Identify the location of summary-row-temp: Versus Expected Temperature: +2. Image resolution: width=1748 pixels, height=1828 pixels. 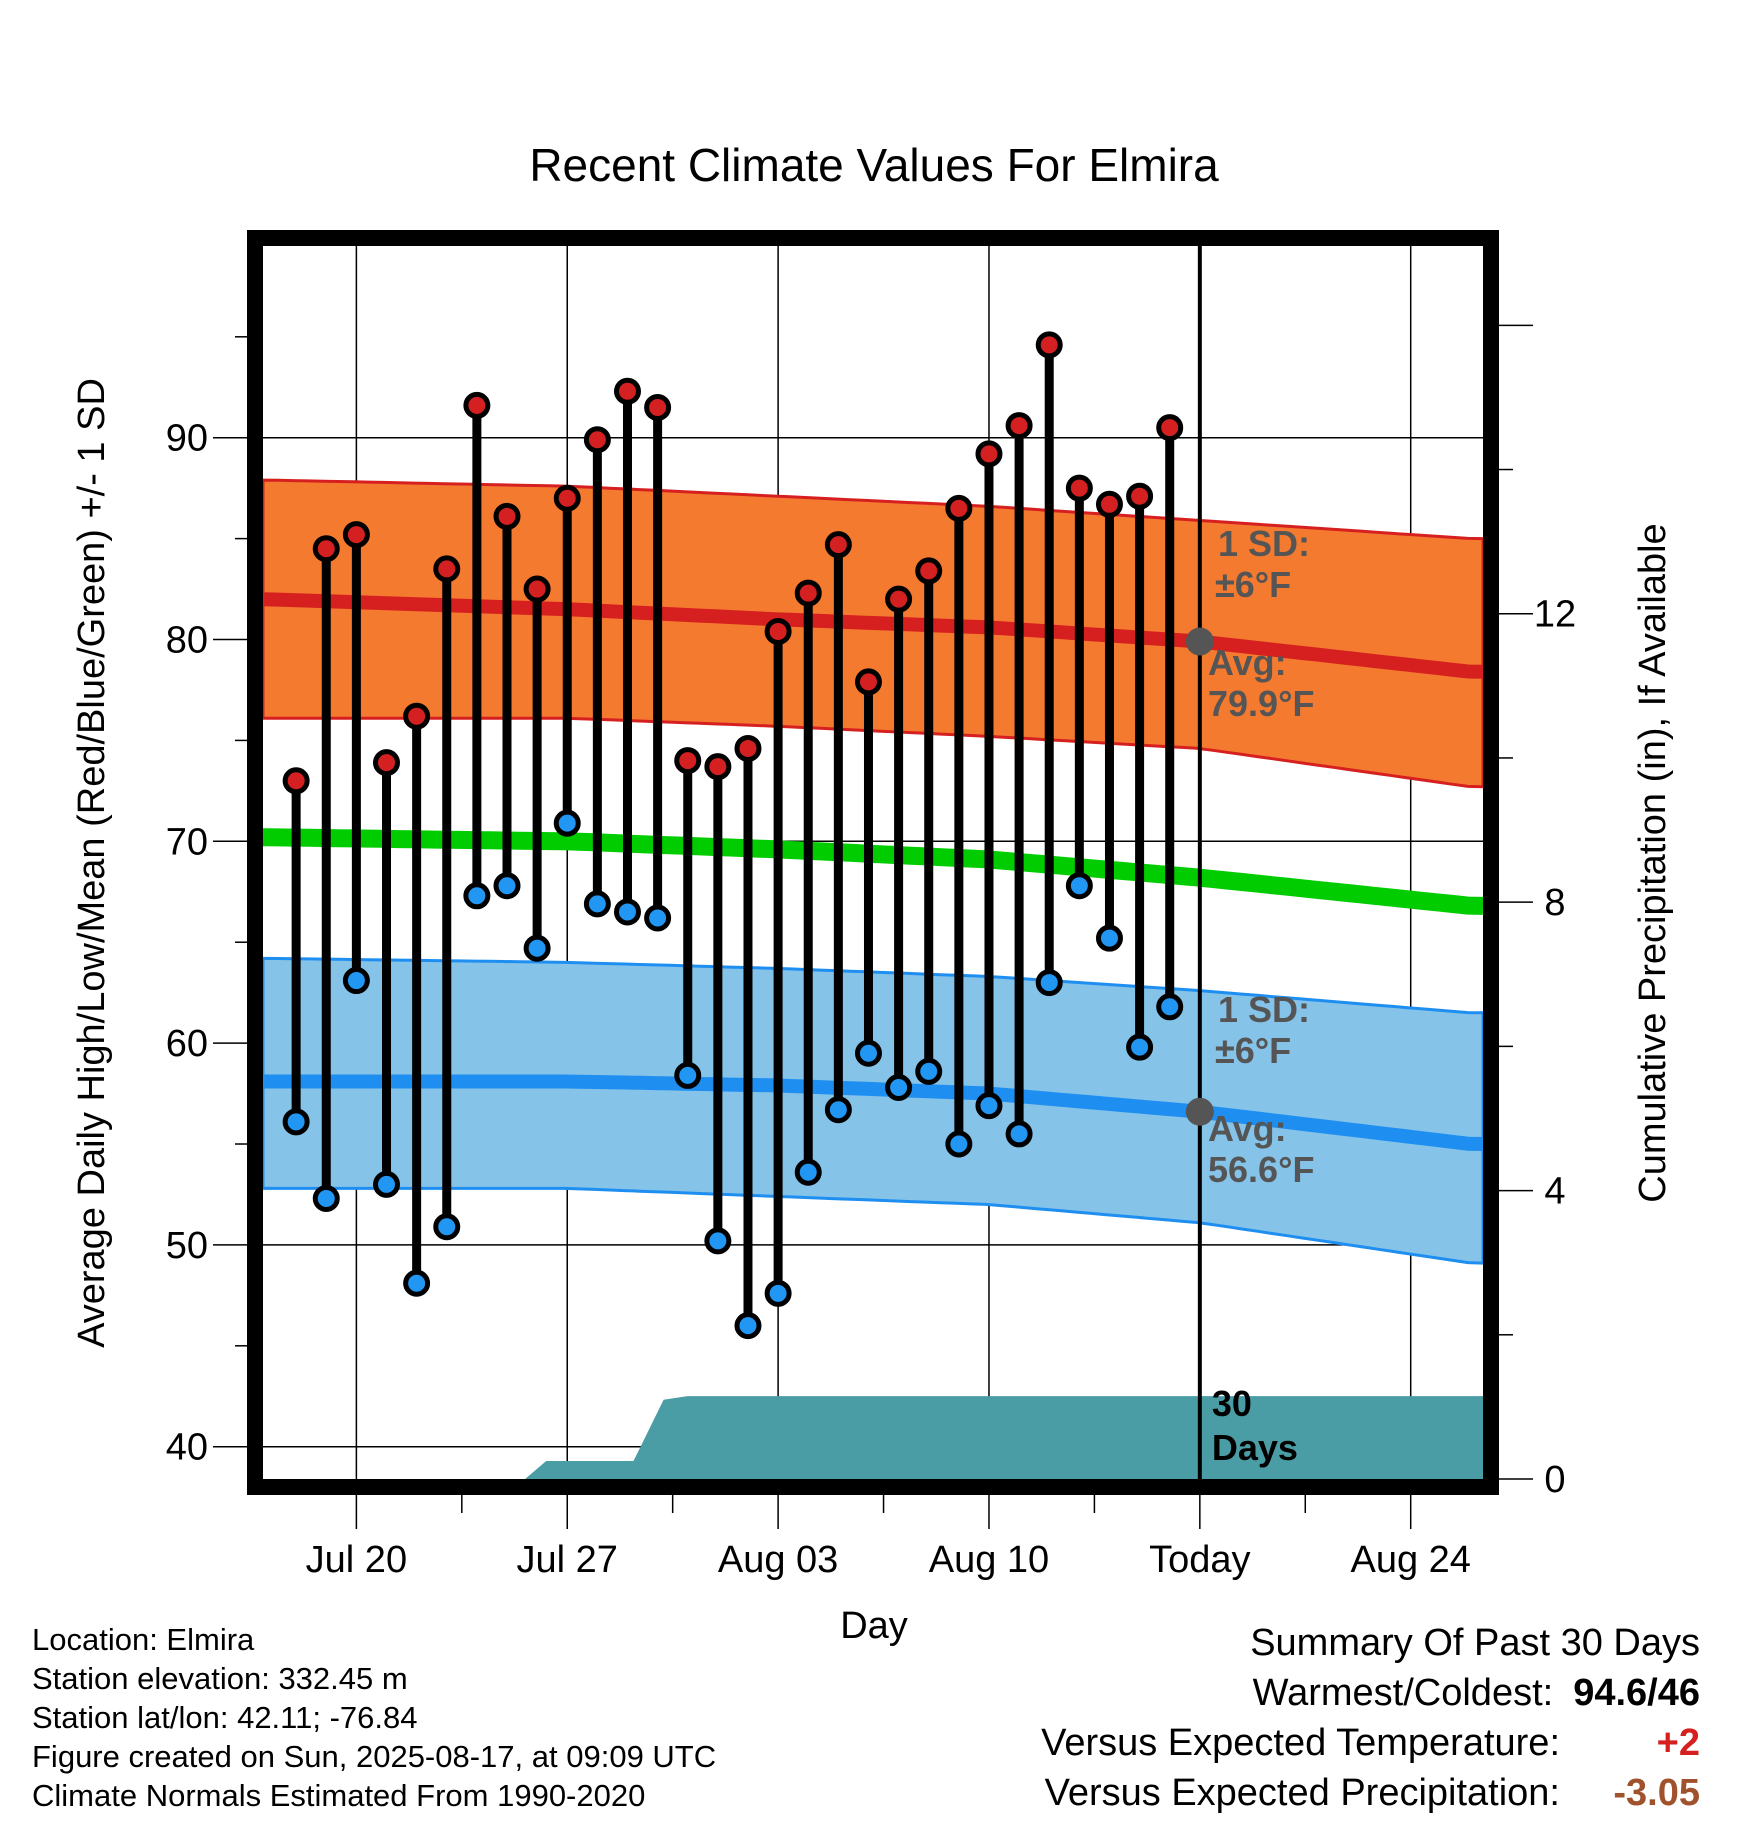
(1370, 1743).